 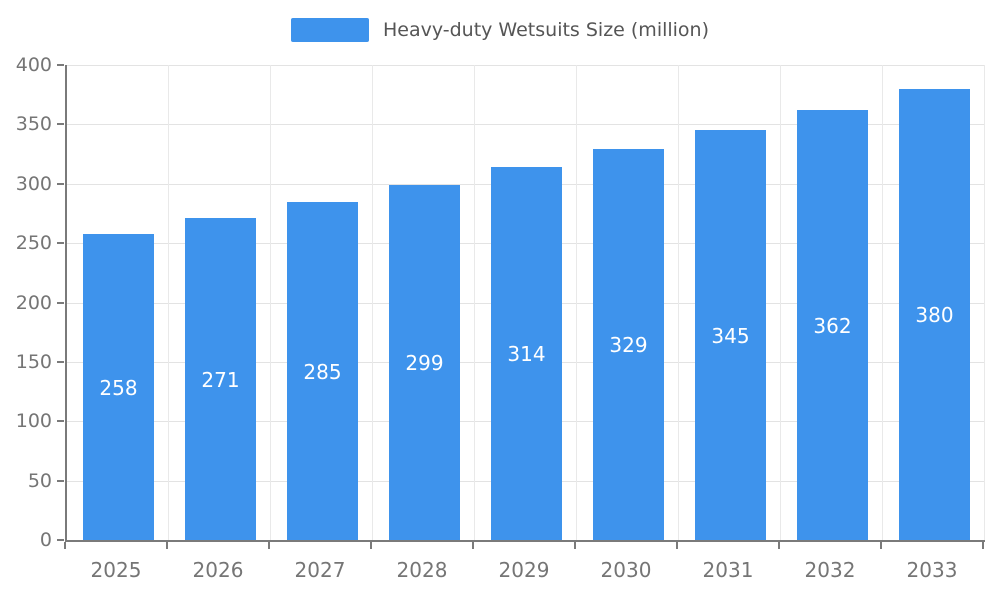 I want to click on bar: 380, so click(x=934, y=314).